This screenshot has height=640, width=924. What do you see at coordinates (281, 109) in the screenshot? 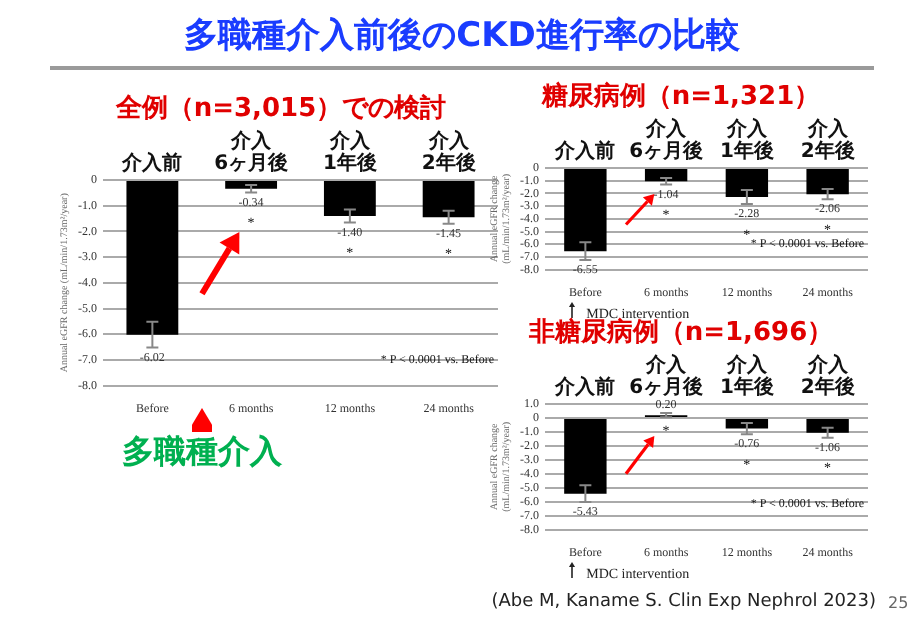
I see `chart-subtitle: 全例（n=3,015）での検討` at bounding box center [281, 109].